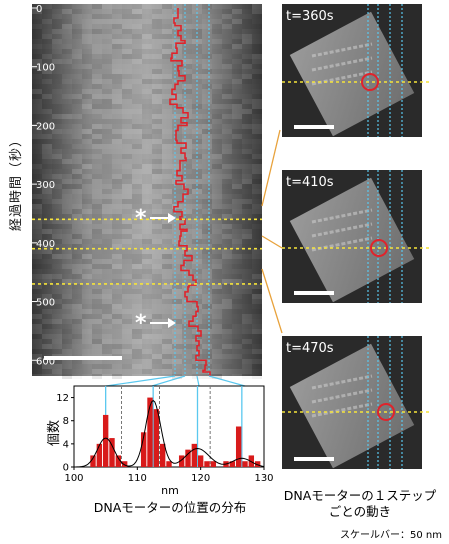 The width and height of the screenshot is (449, 544). Describe the element at coordinates (263, 478) in the screenshot. I see `x-tick-label: 130` at that location.